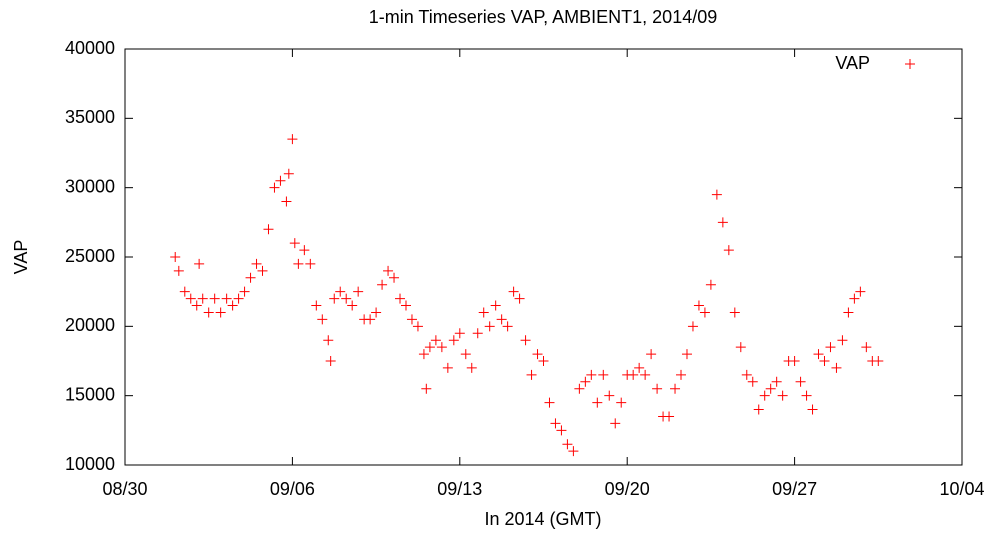  I want to click on x-tick-label: 09/20, so click(627, 489).